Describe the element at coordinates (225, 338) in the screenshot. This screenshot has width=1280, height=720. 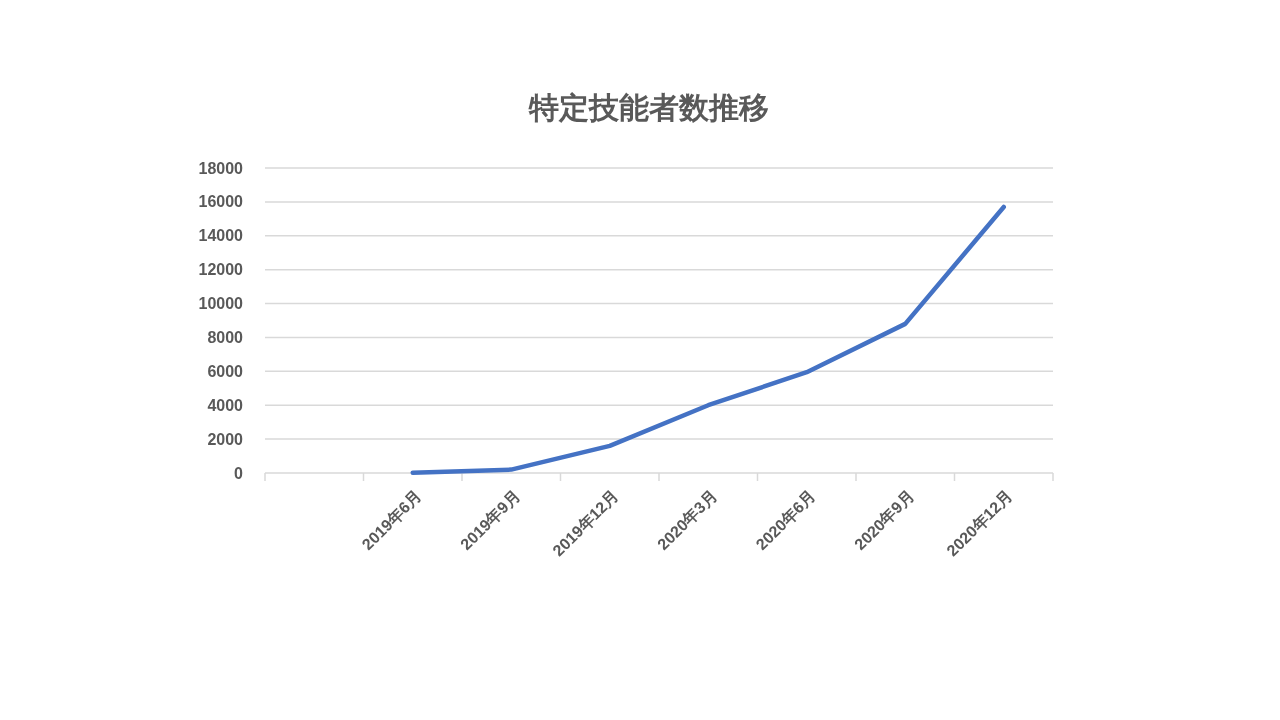
I see `y-tick-label: 8000` at that location.